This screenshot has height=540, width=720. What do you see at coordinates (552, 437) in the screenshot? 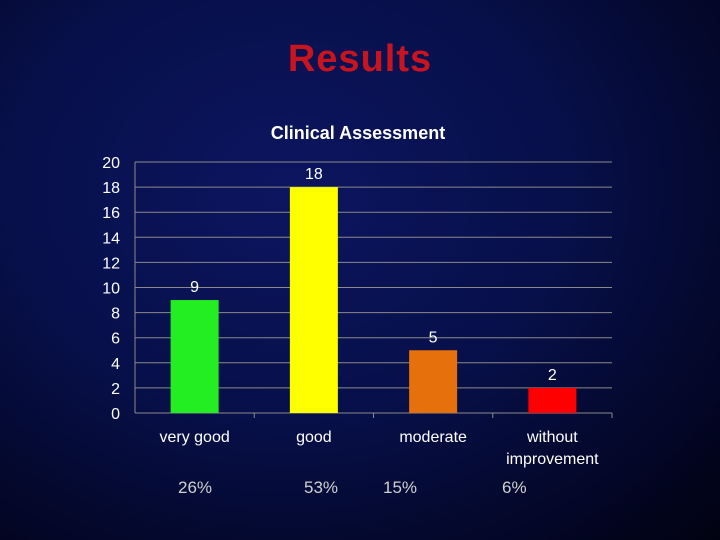
I see `x-category-label: without` at bounding box center [552, 437].